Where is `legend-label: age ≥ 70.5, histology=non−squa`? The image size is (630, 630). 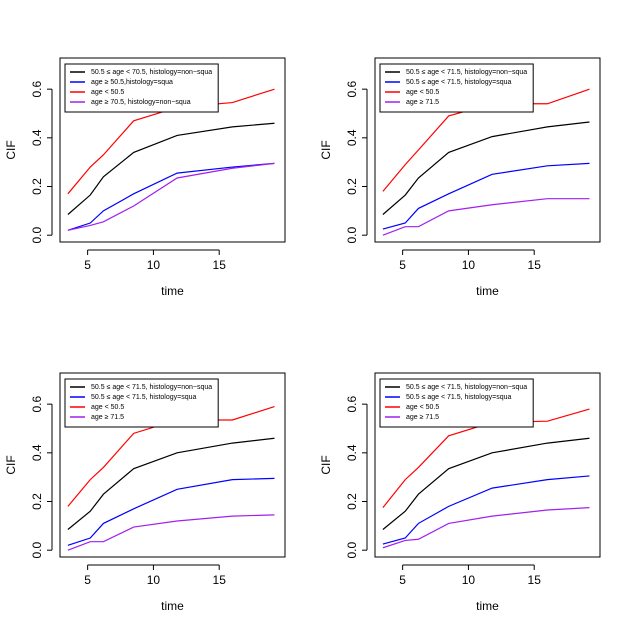
legend-label: age ≥ 70.5, histology=non−squa is located at coordinates (141, 102).